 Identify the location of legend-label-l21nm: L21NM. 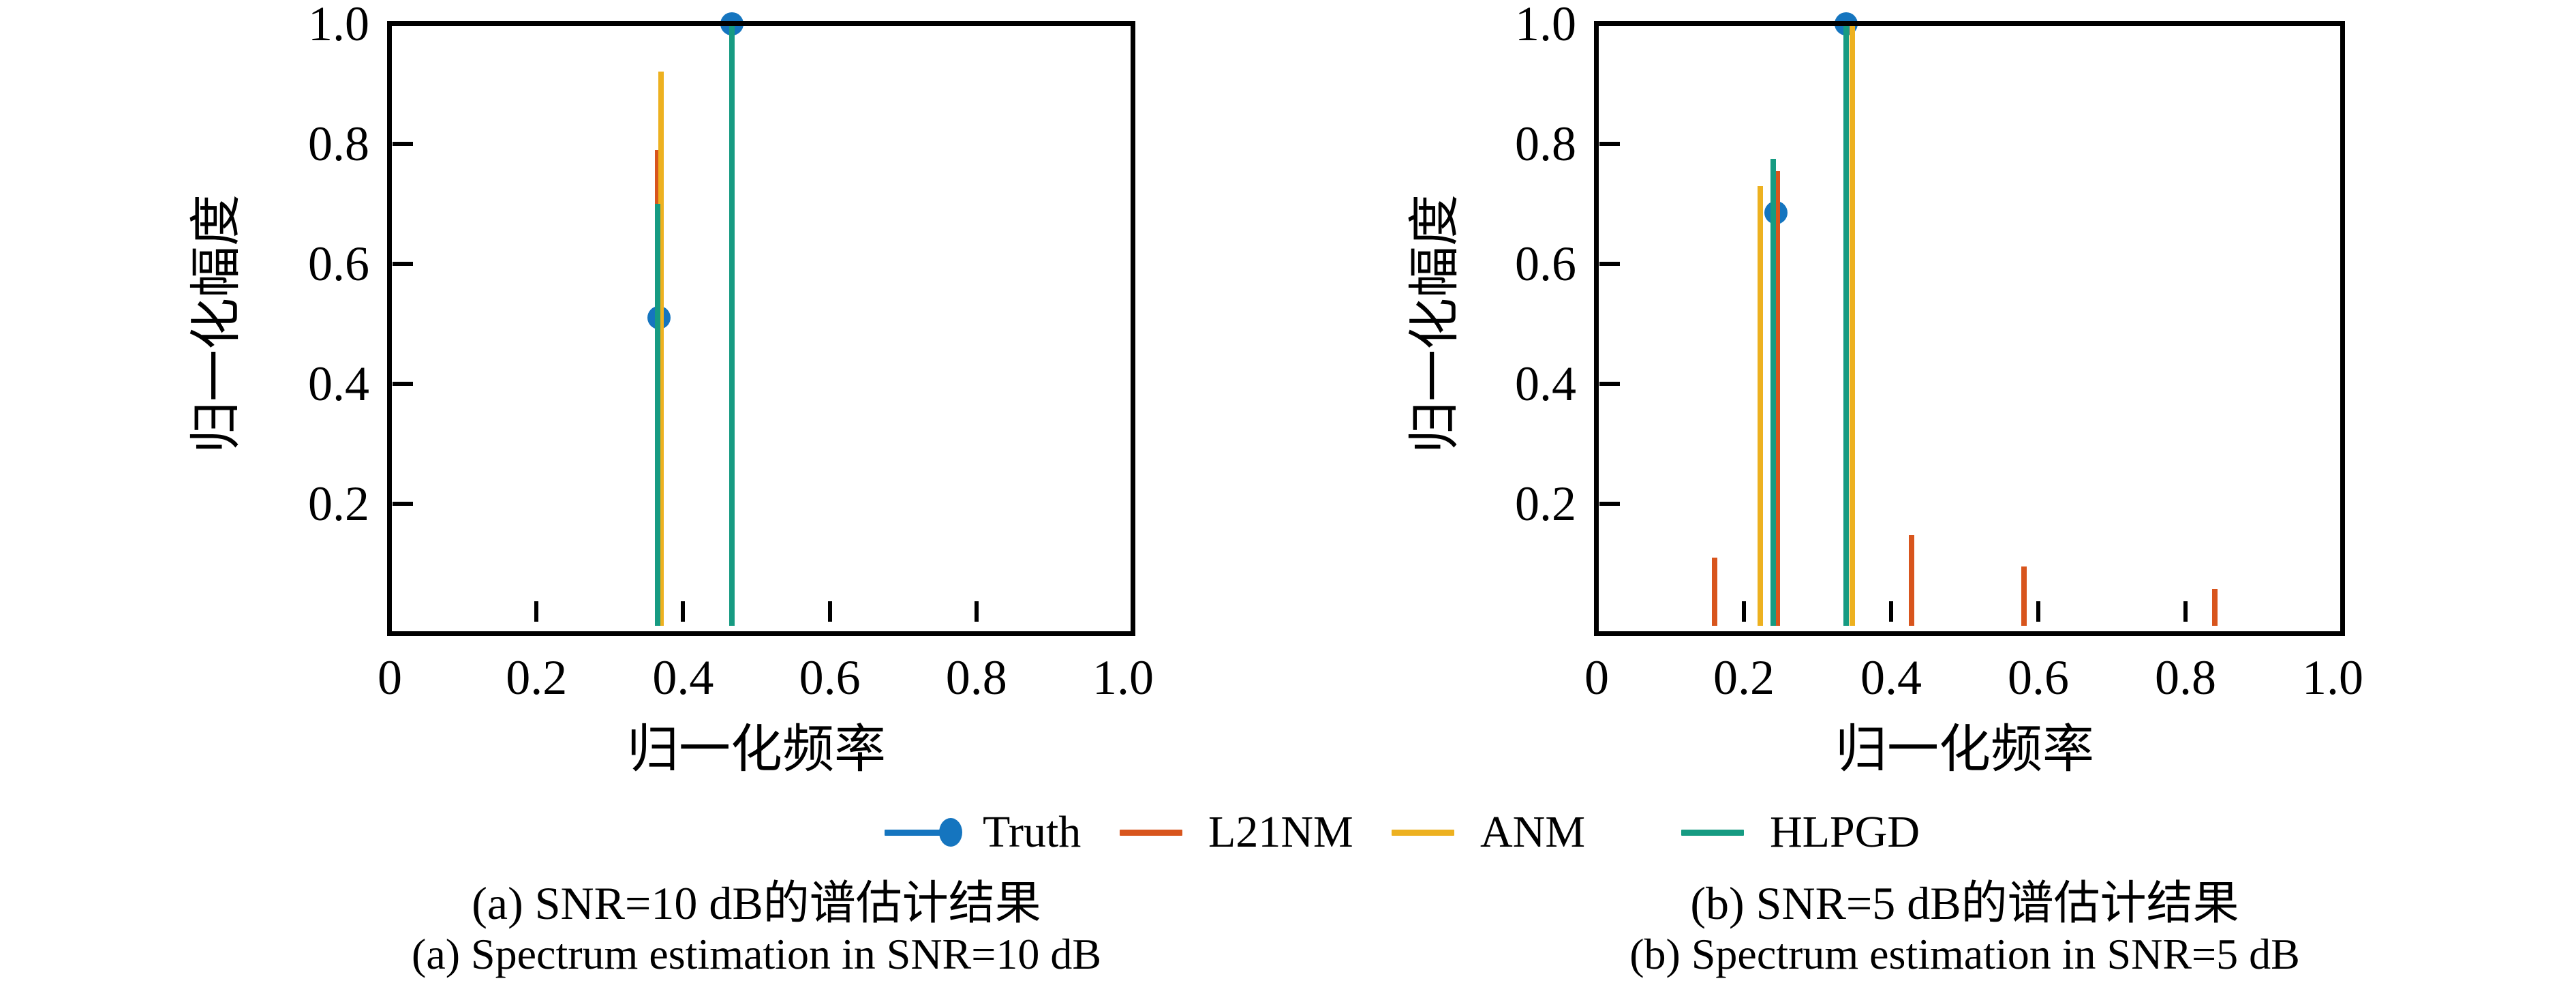
(1280, 832).